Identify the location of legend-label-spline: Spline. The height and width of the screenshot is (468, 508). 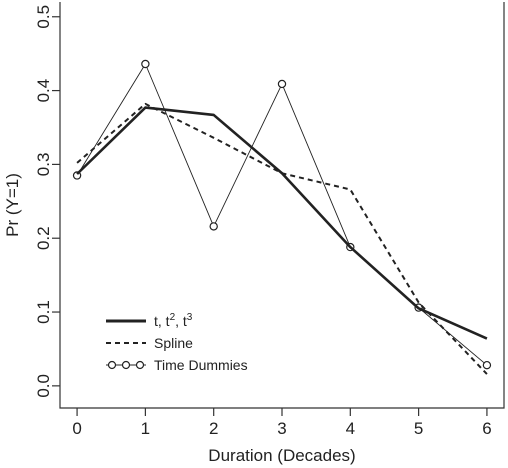
(173, 343).